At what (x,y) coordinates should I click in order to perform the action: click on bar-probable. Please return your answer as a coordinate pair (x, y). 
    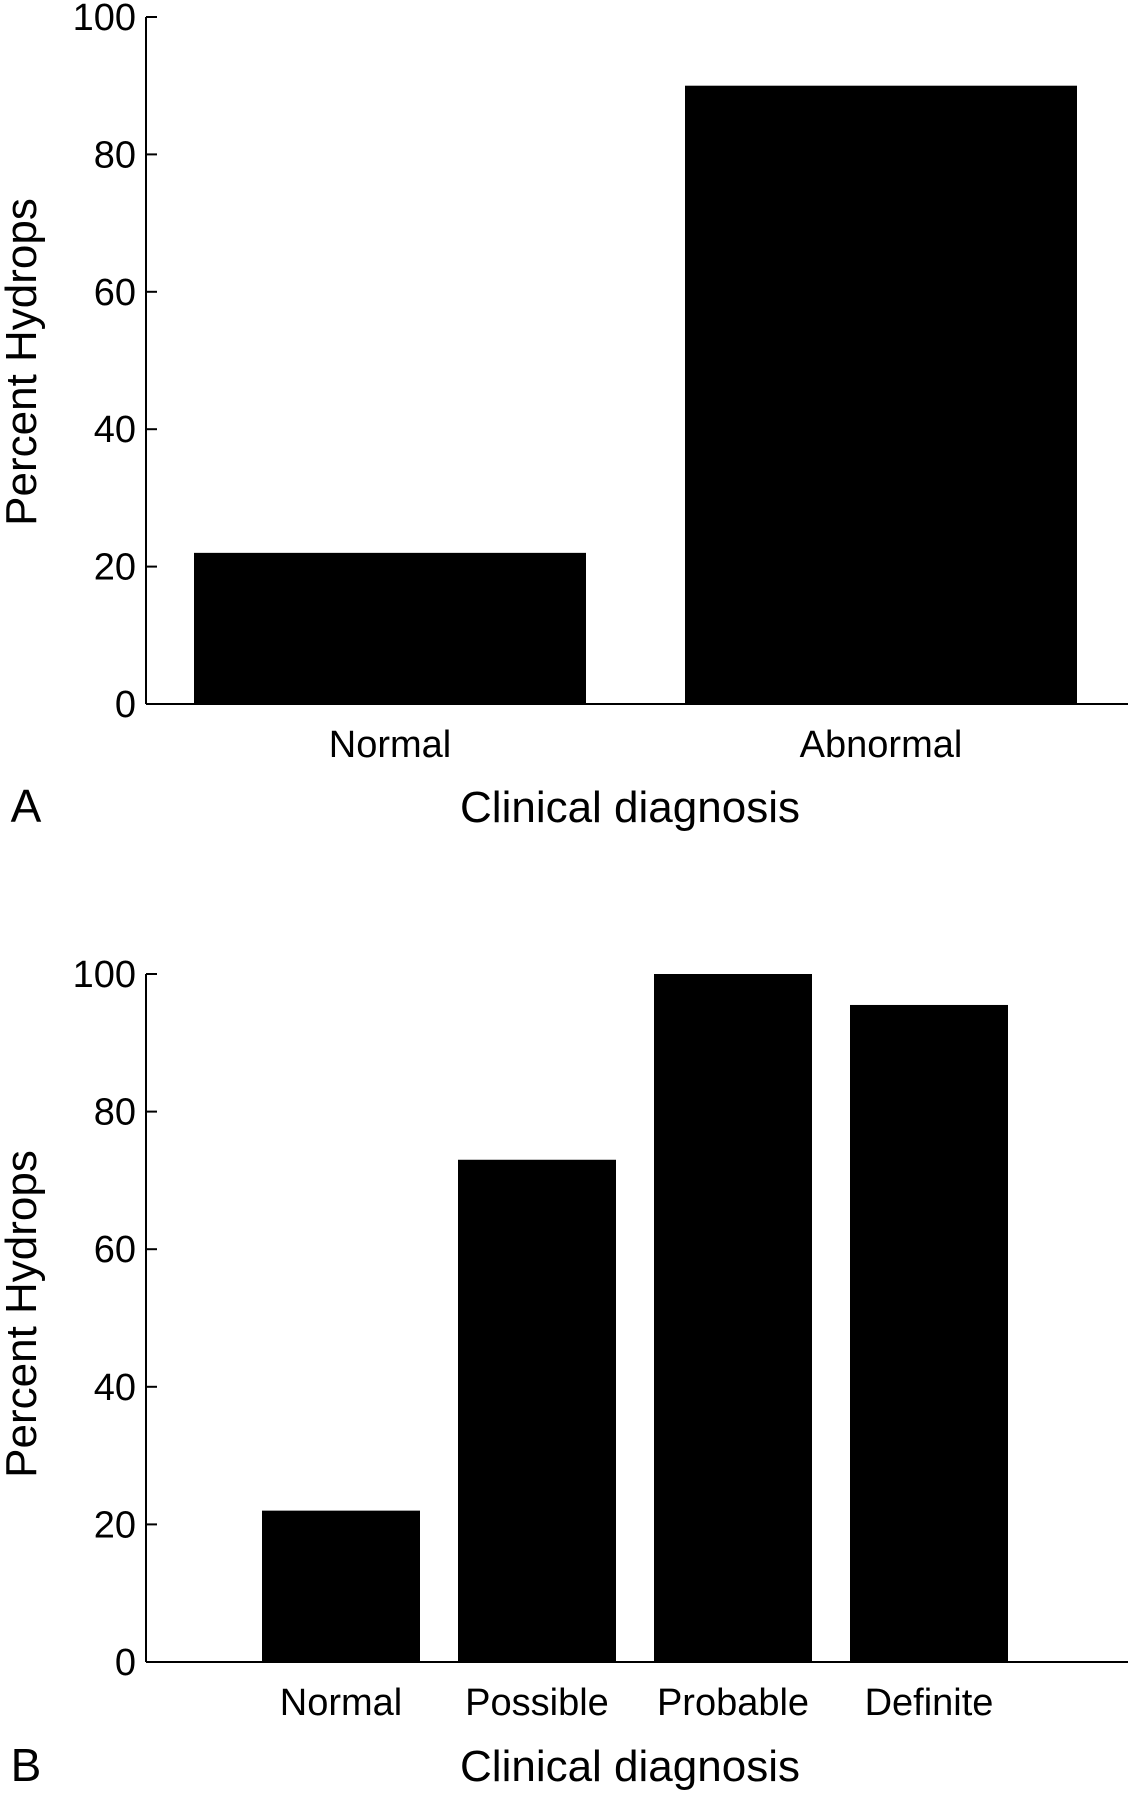
    Looking at the image, I should click on (733, 1318).